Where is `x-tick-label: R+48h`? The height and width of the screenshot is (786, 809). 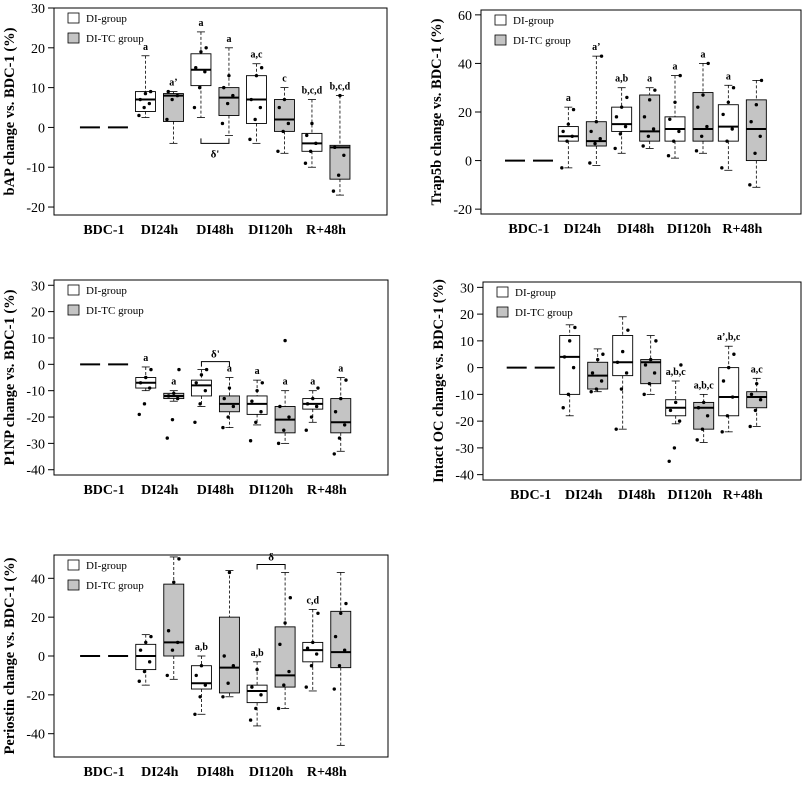
x-tick-label: R+48h is located at coordinates (327, 490).